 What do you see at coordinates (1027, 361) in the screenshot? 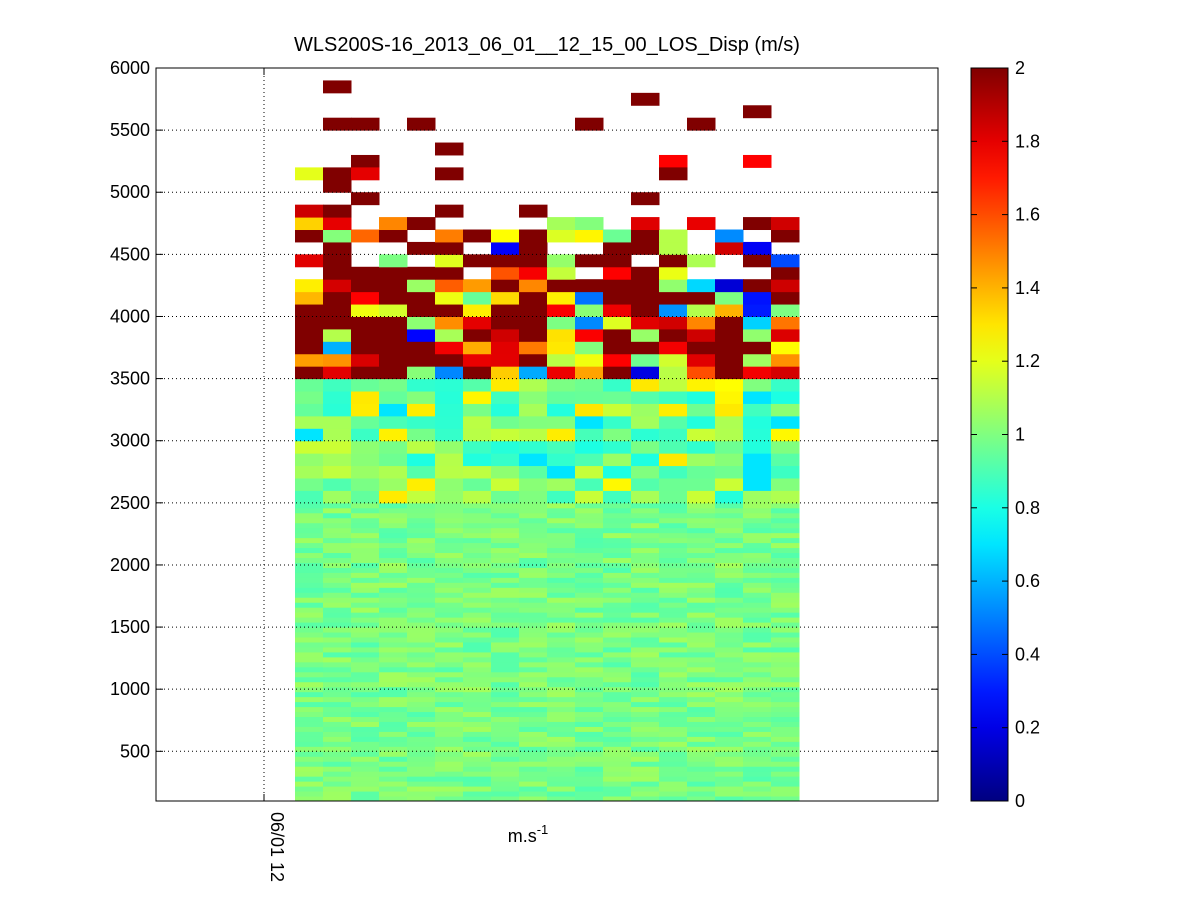
I see `colorbar-tick-label: 1.2` at bounding box center [1027, 361].